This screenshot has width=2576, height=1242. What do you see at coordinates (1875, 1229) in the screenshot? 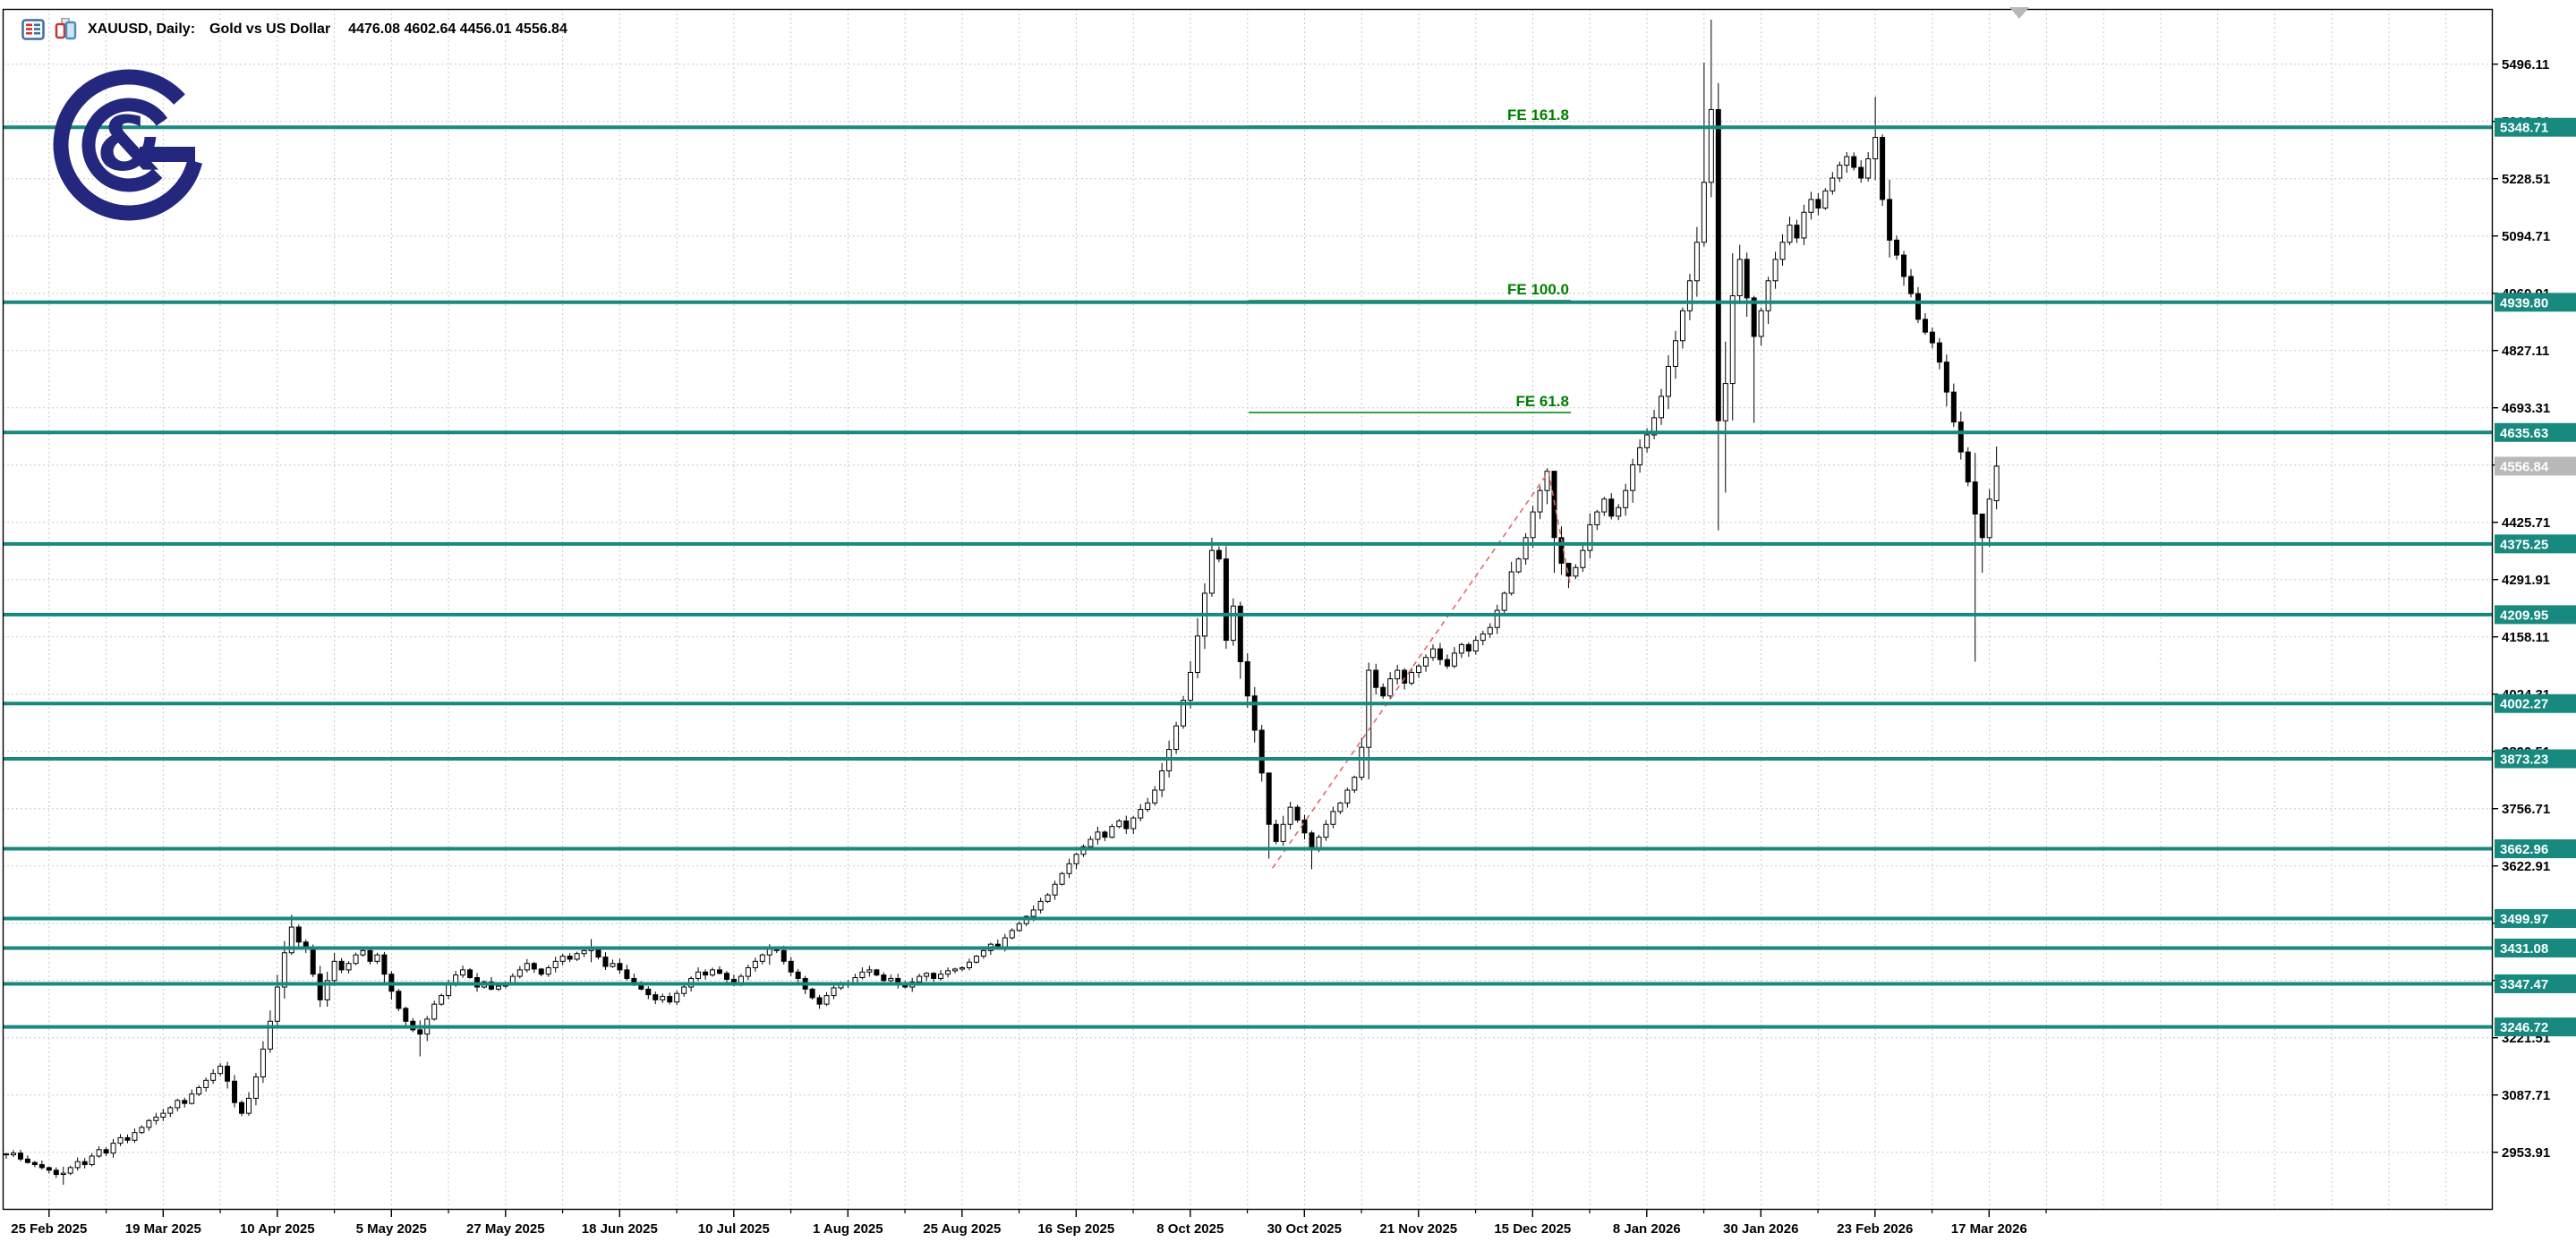
I see `x-axis-date-label: 23 Feb 2026` at bounding box center [1875, 1229].